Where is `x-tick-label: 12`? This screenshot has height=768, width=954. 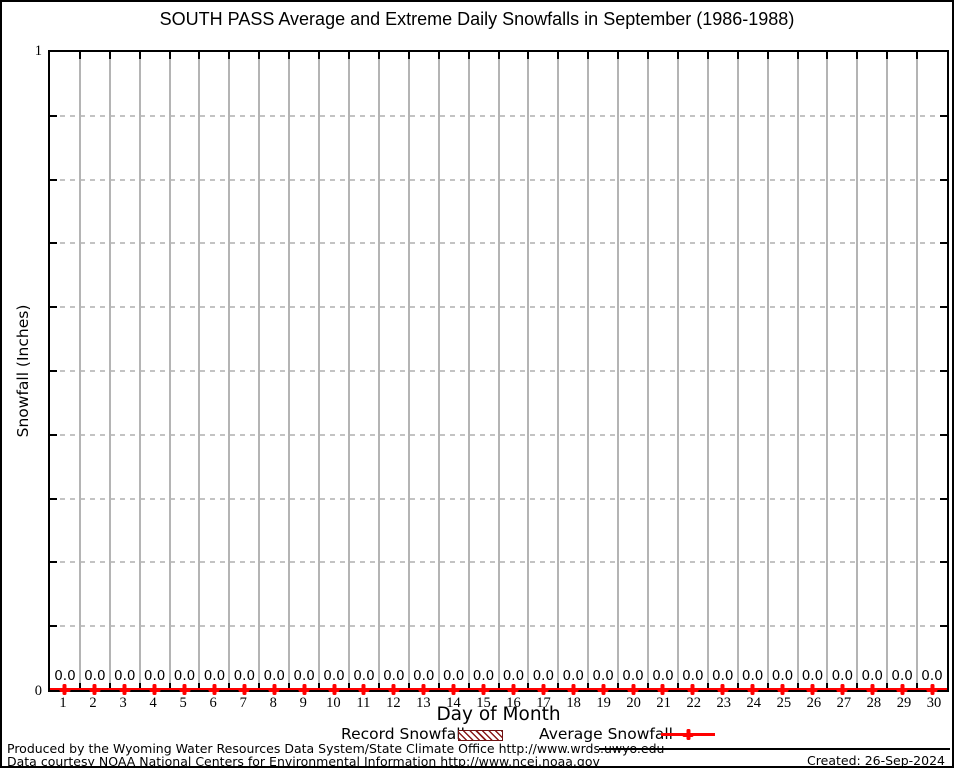 x-tick-label: 12 is located at coordinates (393, 703).